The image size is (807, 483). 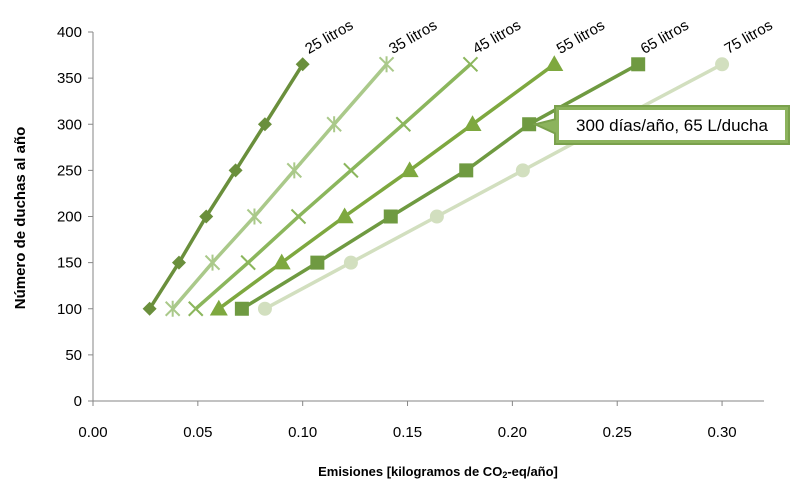 I want to click on y-tick-label: 250, so click(x=69, y=170).